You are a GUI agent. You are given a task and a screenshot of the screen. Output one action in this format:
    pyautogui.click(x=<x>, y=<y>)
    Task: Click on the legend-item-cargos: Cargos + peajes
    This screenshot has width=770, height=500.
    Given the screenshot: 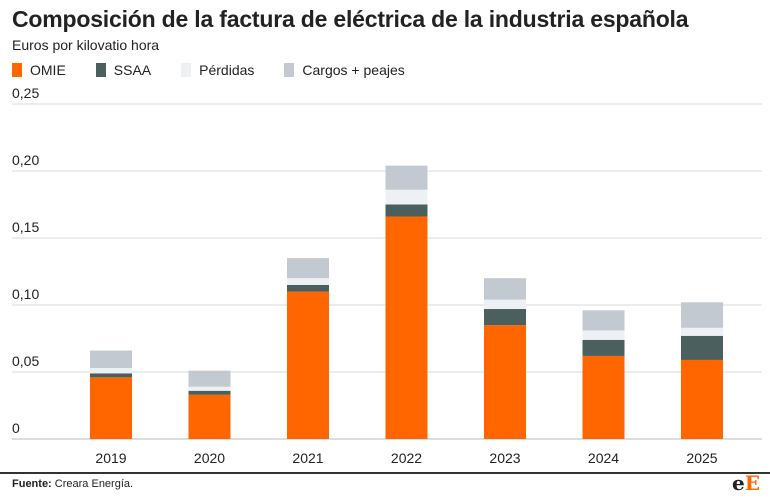 What is the action you would take?
    pyautogui.click(x=344, y=70)
    